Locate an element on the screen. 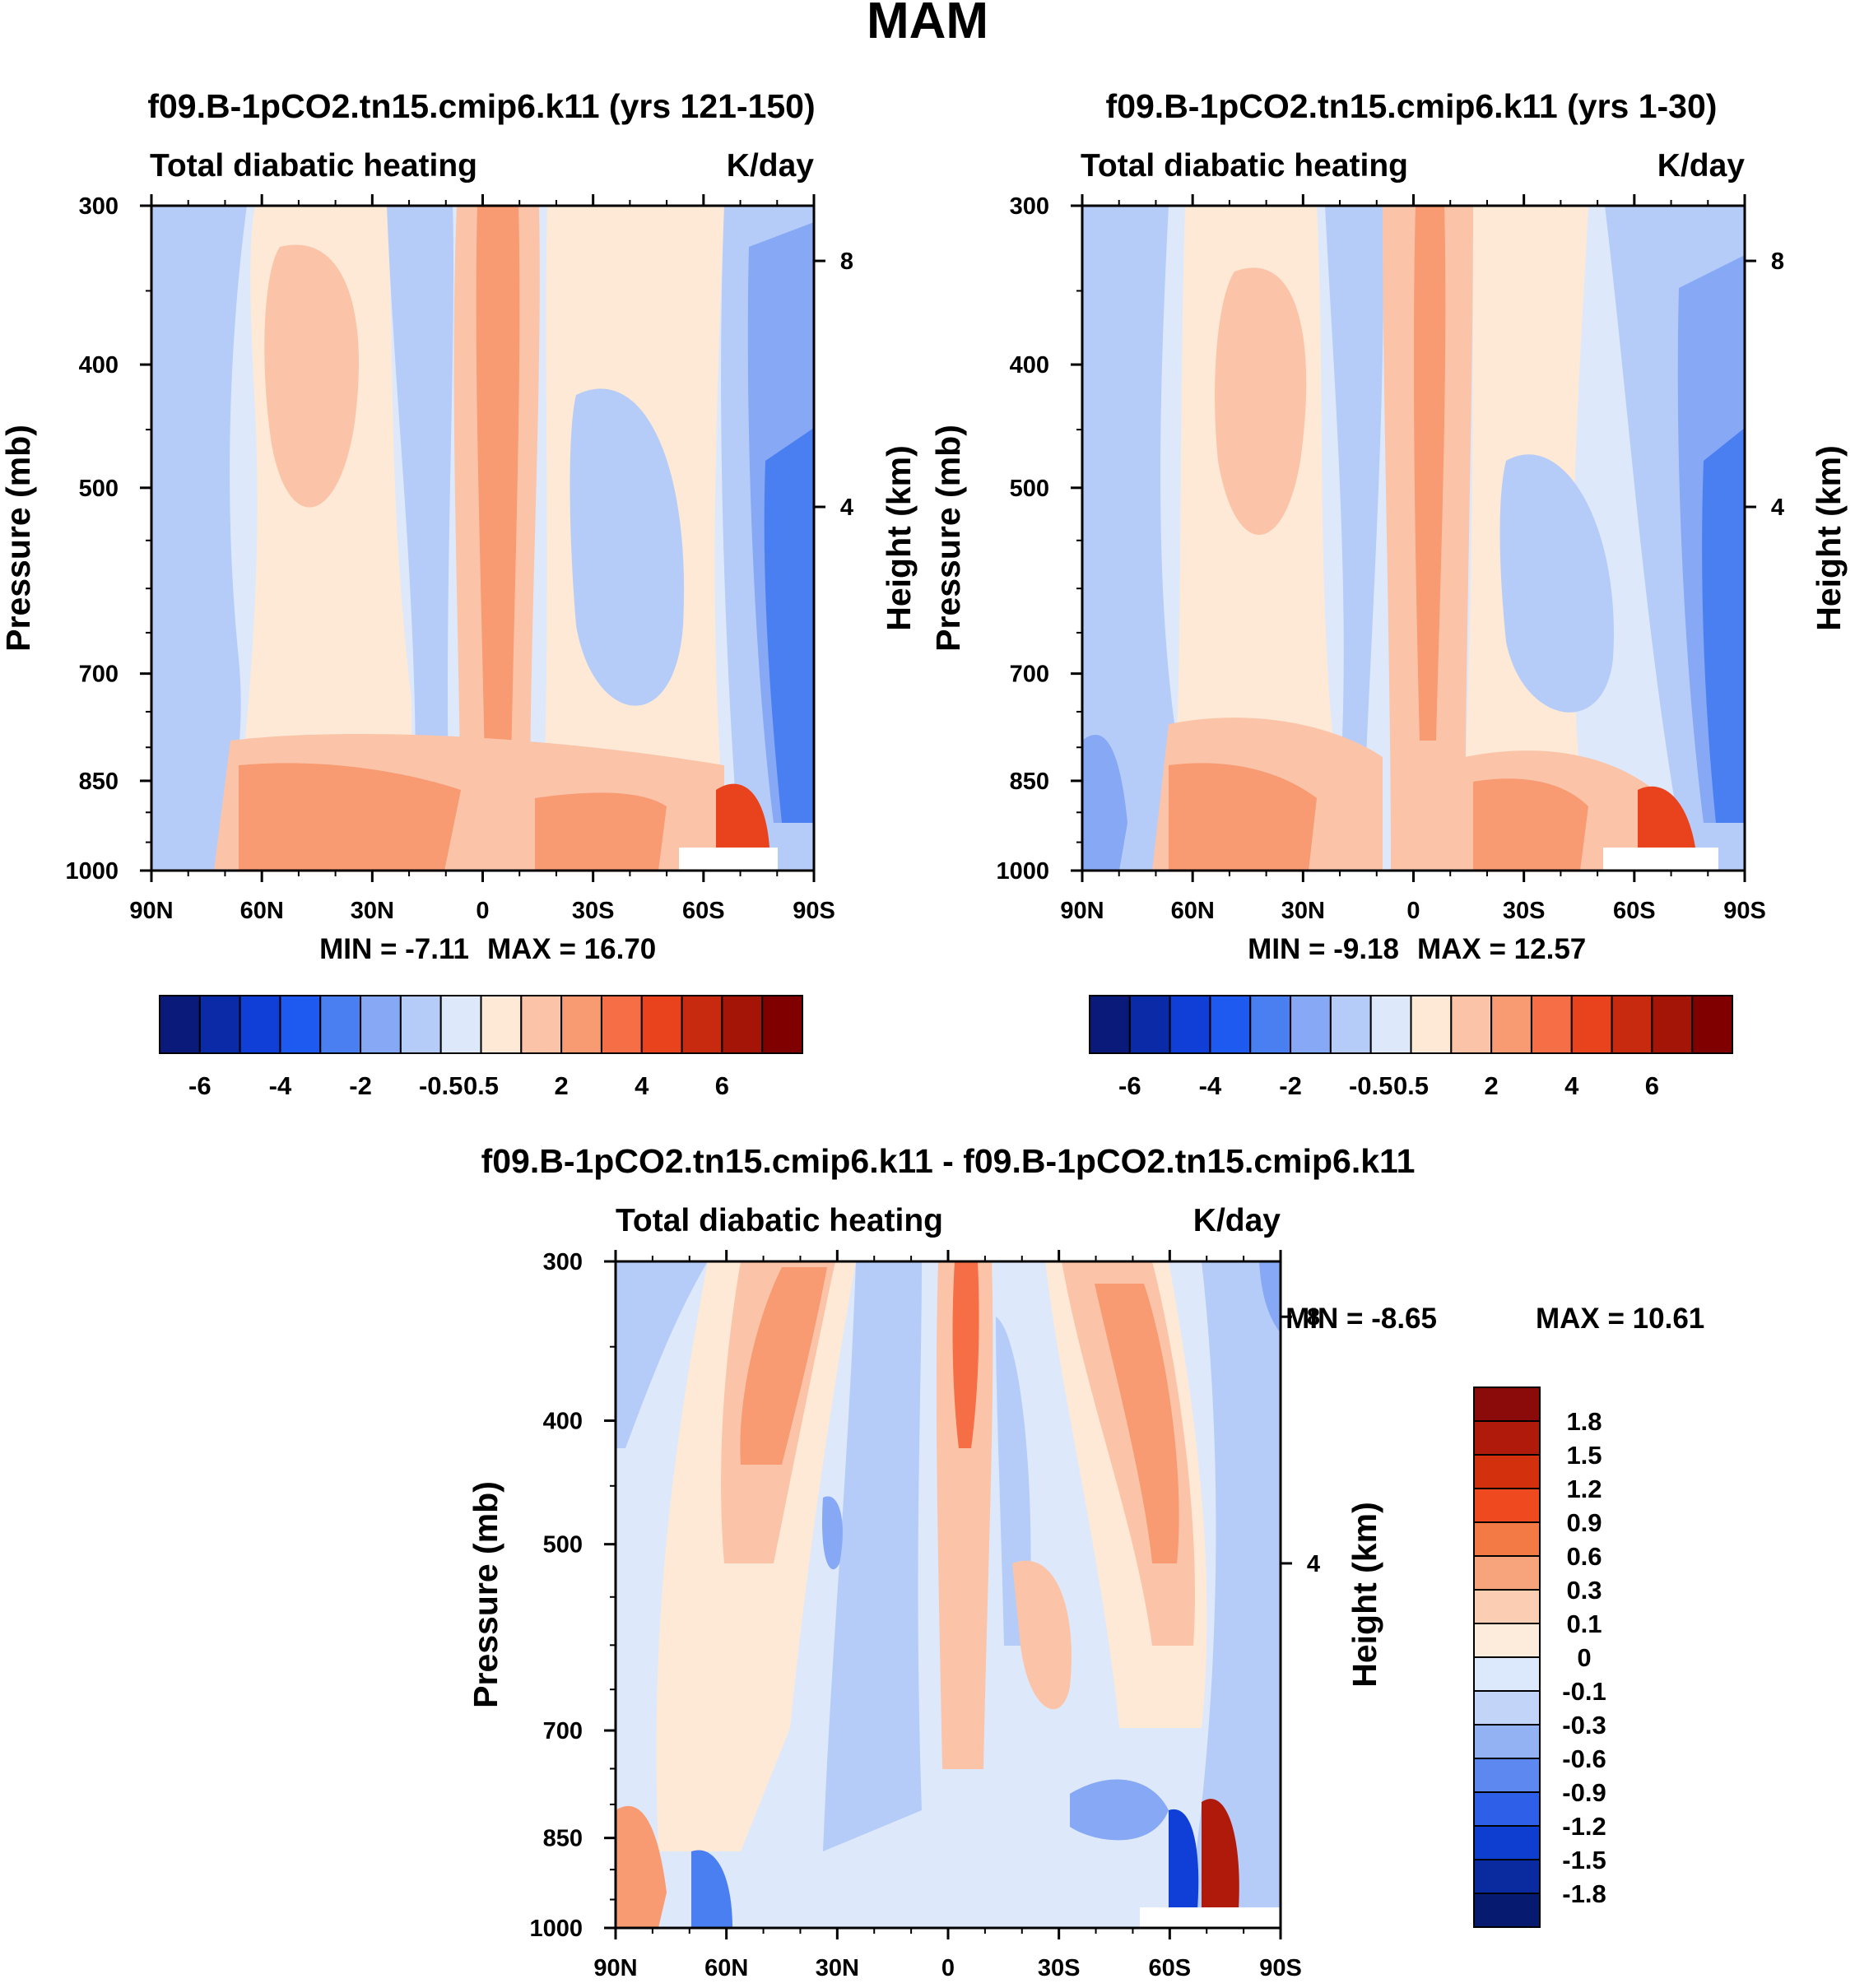 The image size is (1855, 1988). panel-3-subtitle: Total diabatic heating is located at coordinates (779, 1220).